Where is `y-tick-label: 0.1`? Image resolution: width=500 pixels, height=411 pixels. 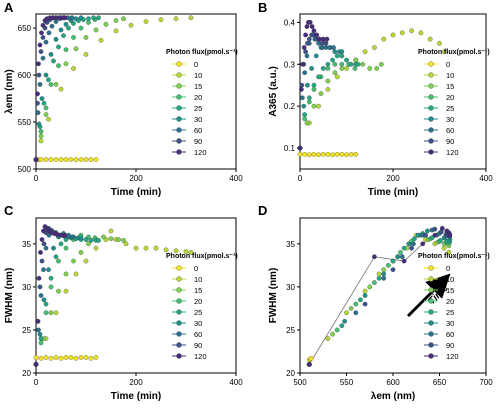 y-tick-label: 0.1 is located at coordinates (290, 148).